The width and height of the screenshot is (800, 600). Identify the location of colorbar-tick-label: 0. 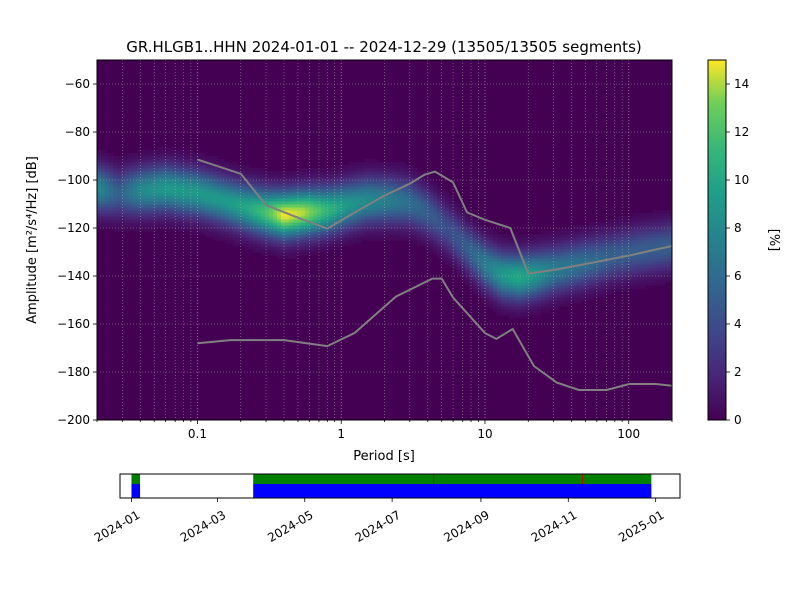
(738, 420).